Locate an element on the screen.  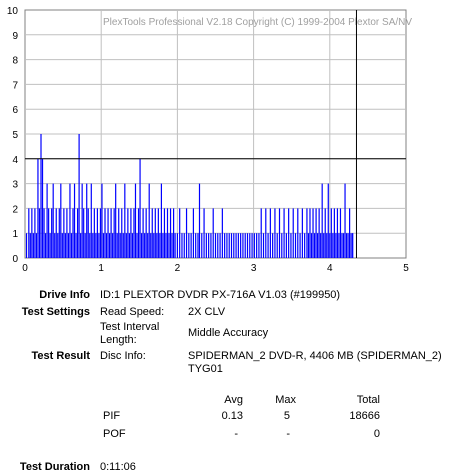
y-tick-label: 3 is located at coordinates (15, 185).